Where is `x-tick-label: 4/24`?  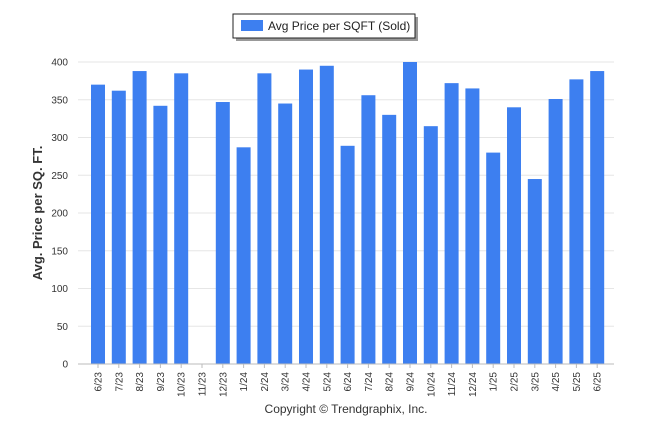
x-tick-label: 4/24 is located at coordinates (307, 382).